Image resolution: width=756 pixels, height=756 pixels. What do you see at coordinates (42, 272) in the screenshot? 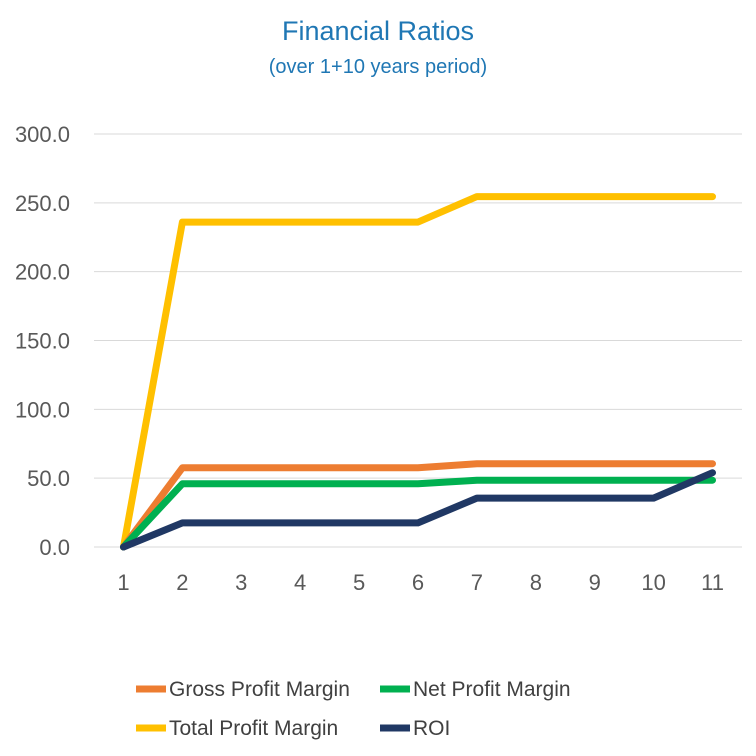
I see `y-tick-label: 200.0` at bounding box center [42, 272].